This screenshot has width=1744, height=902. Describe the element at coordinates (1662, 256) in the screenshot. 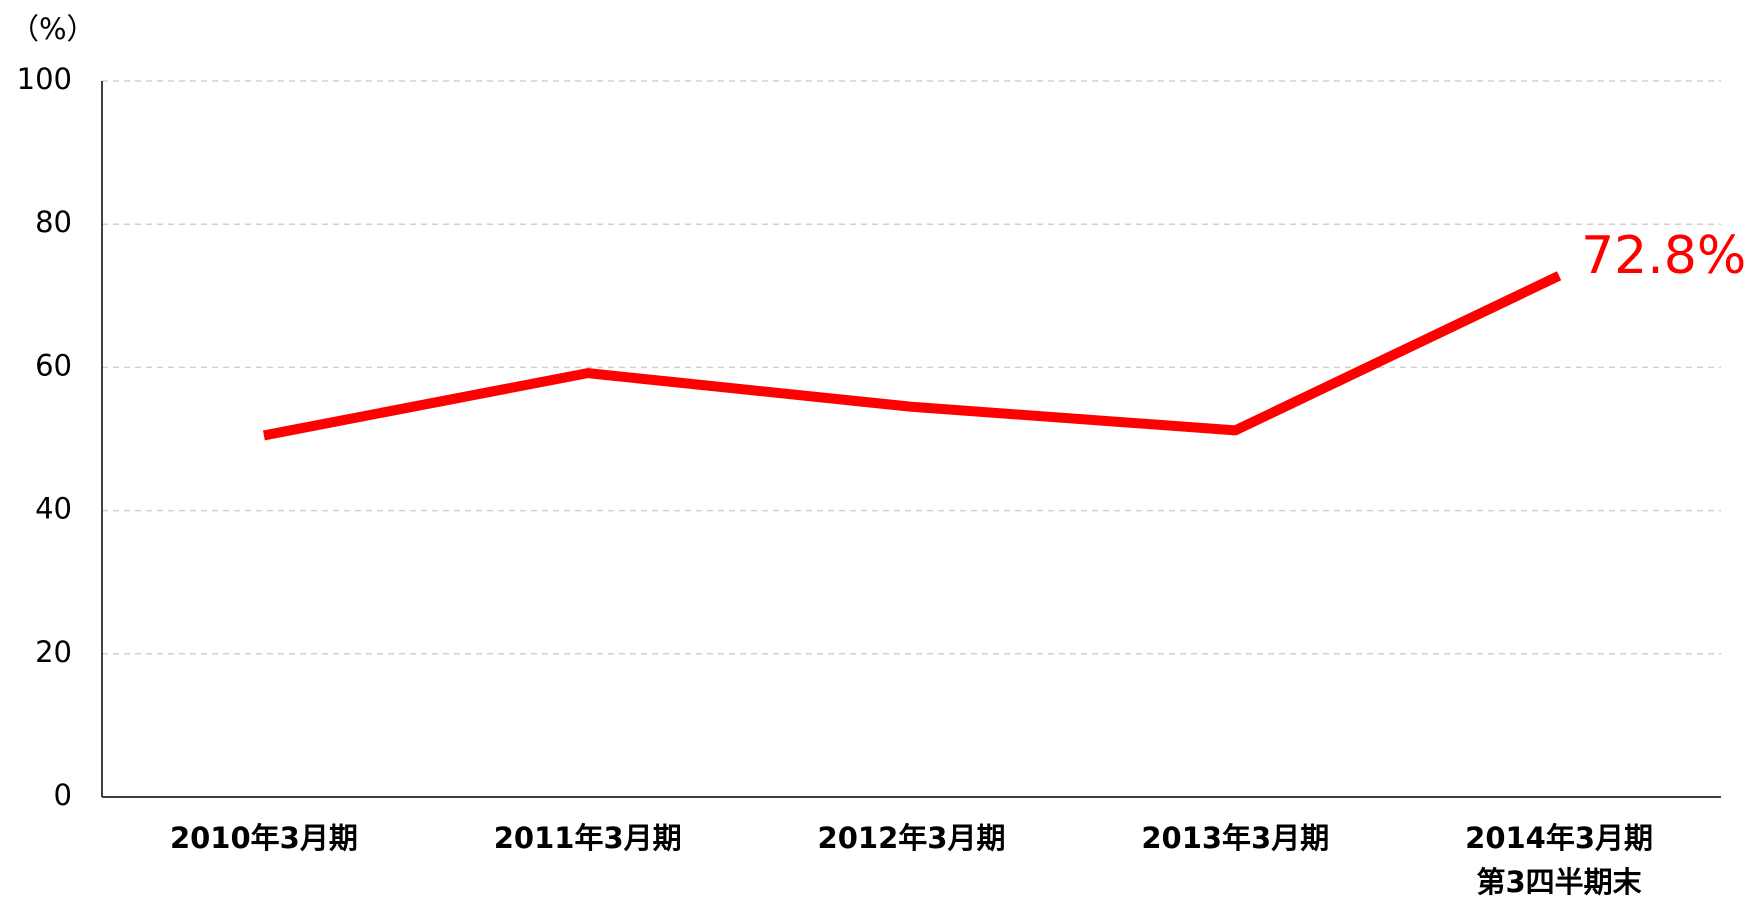

I see `data-label: 72.8%` at that location.